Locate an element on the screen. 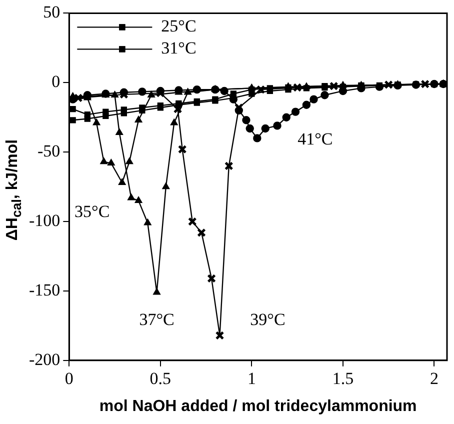 The image size is (454, 424). x-axis-title: mol NaOH added / mol tridecylammonium is located at coordinates (258, 406).